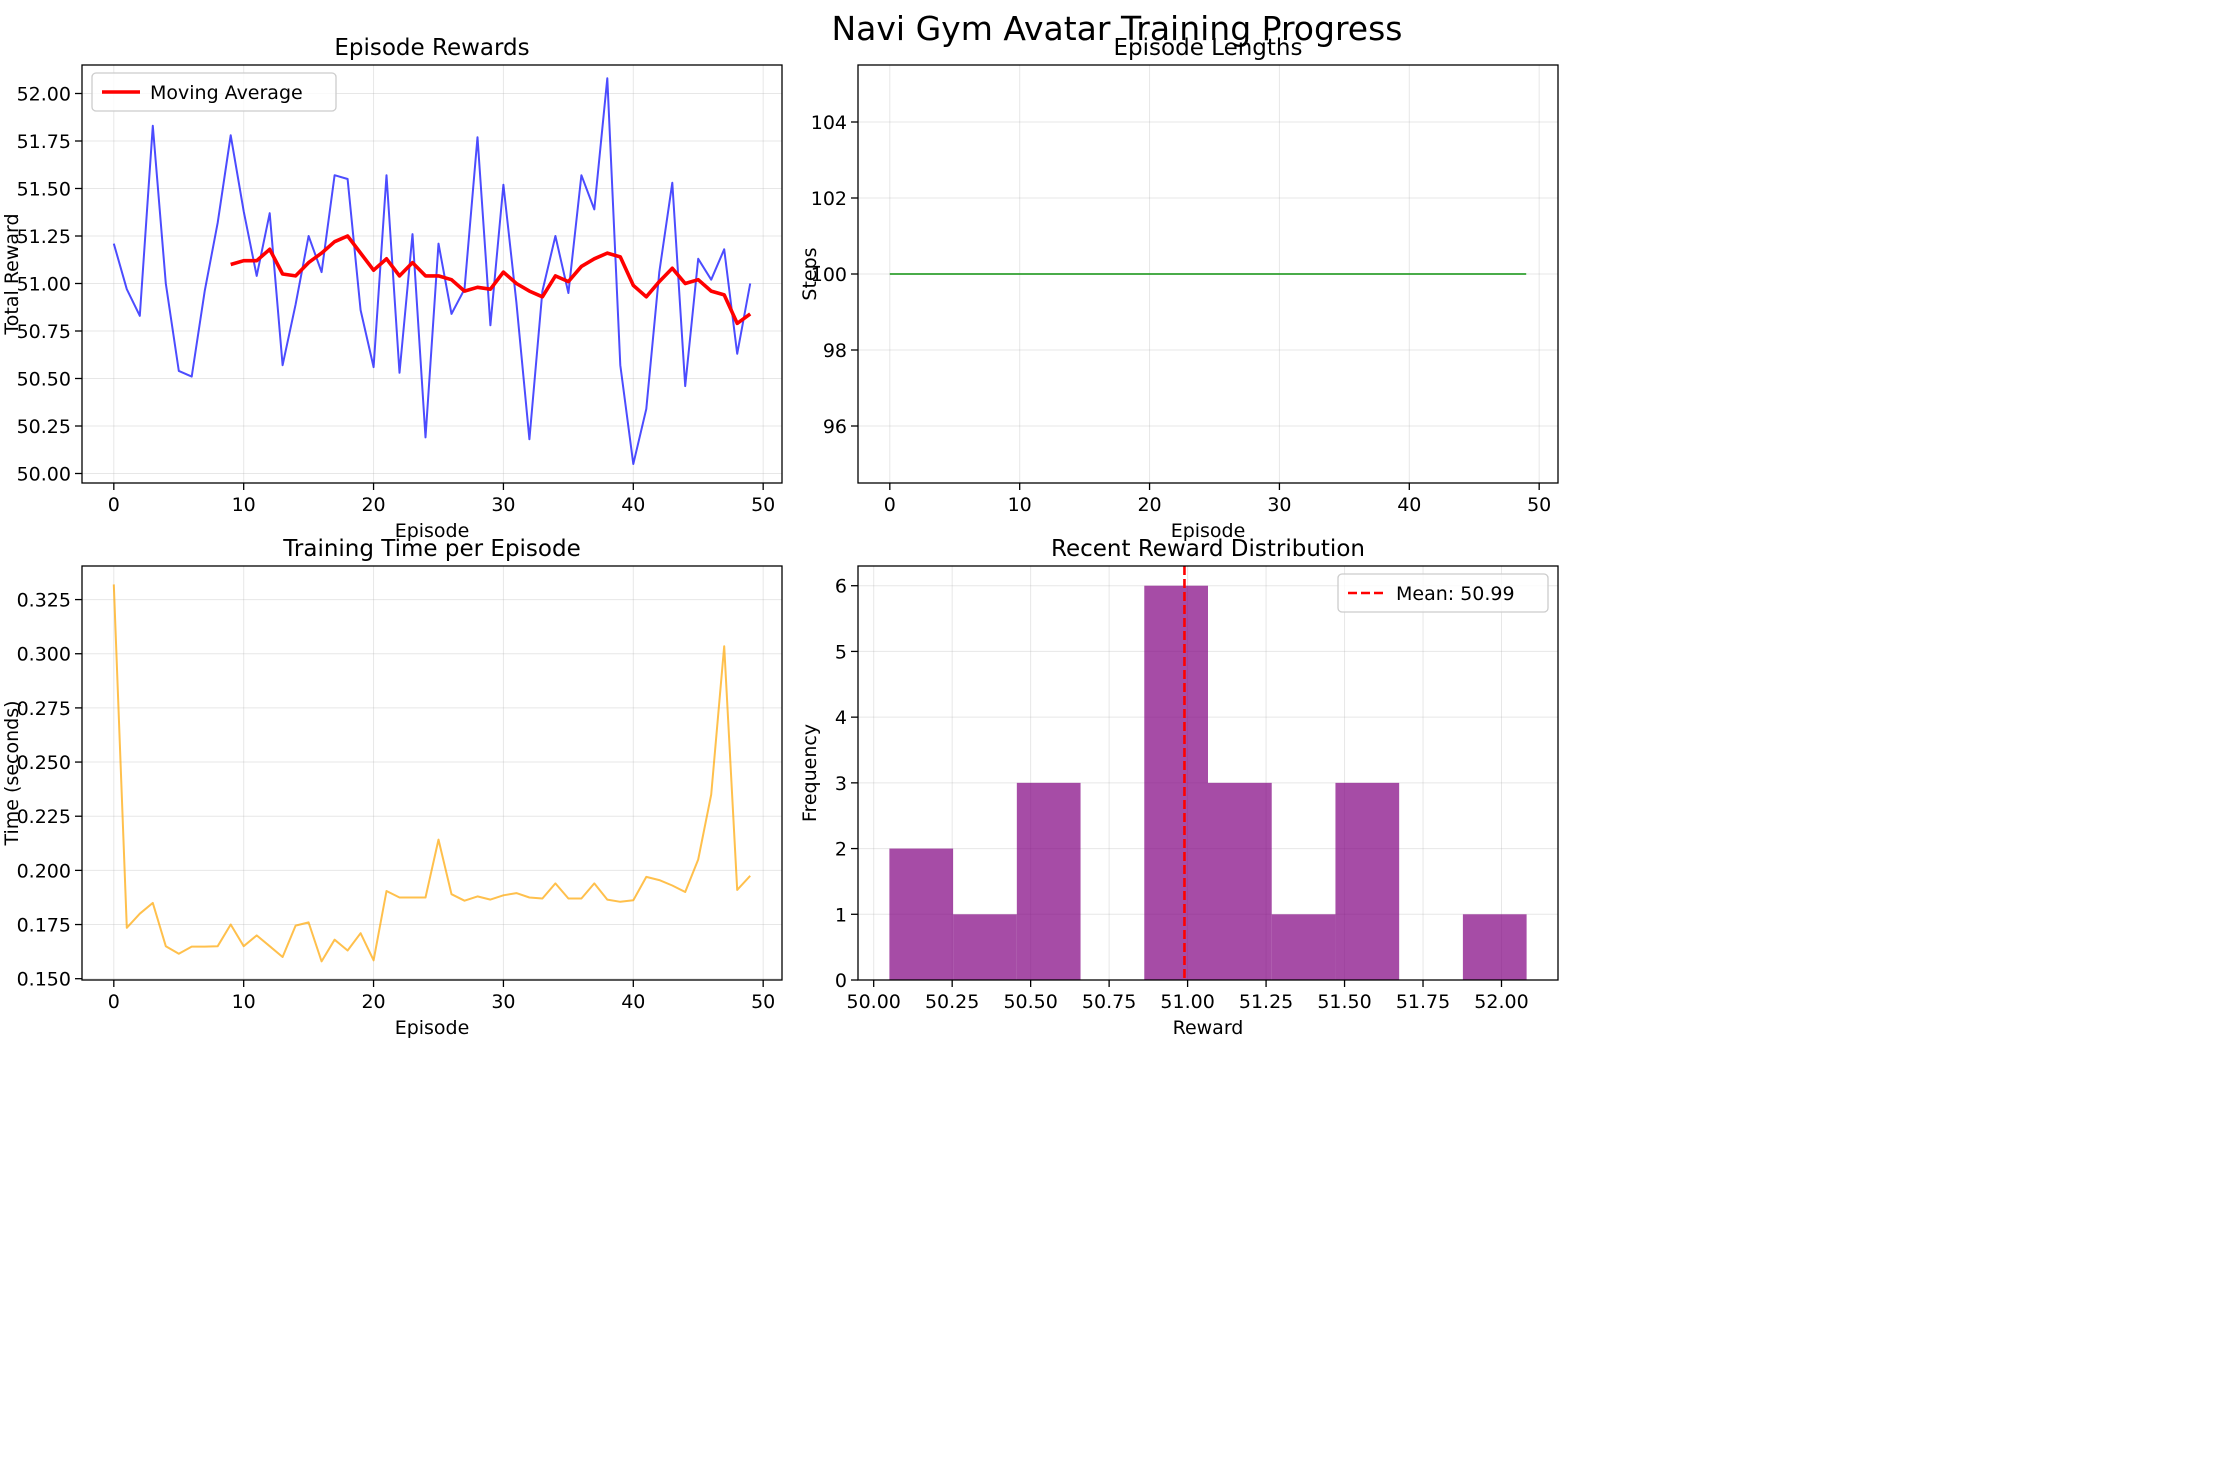  I want to click on y-tick-label: 100, so click(829, 275).